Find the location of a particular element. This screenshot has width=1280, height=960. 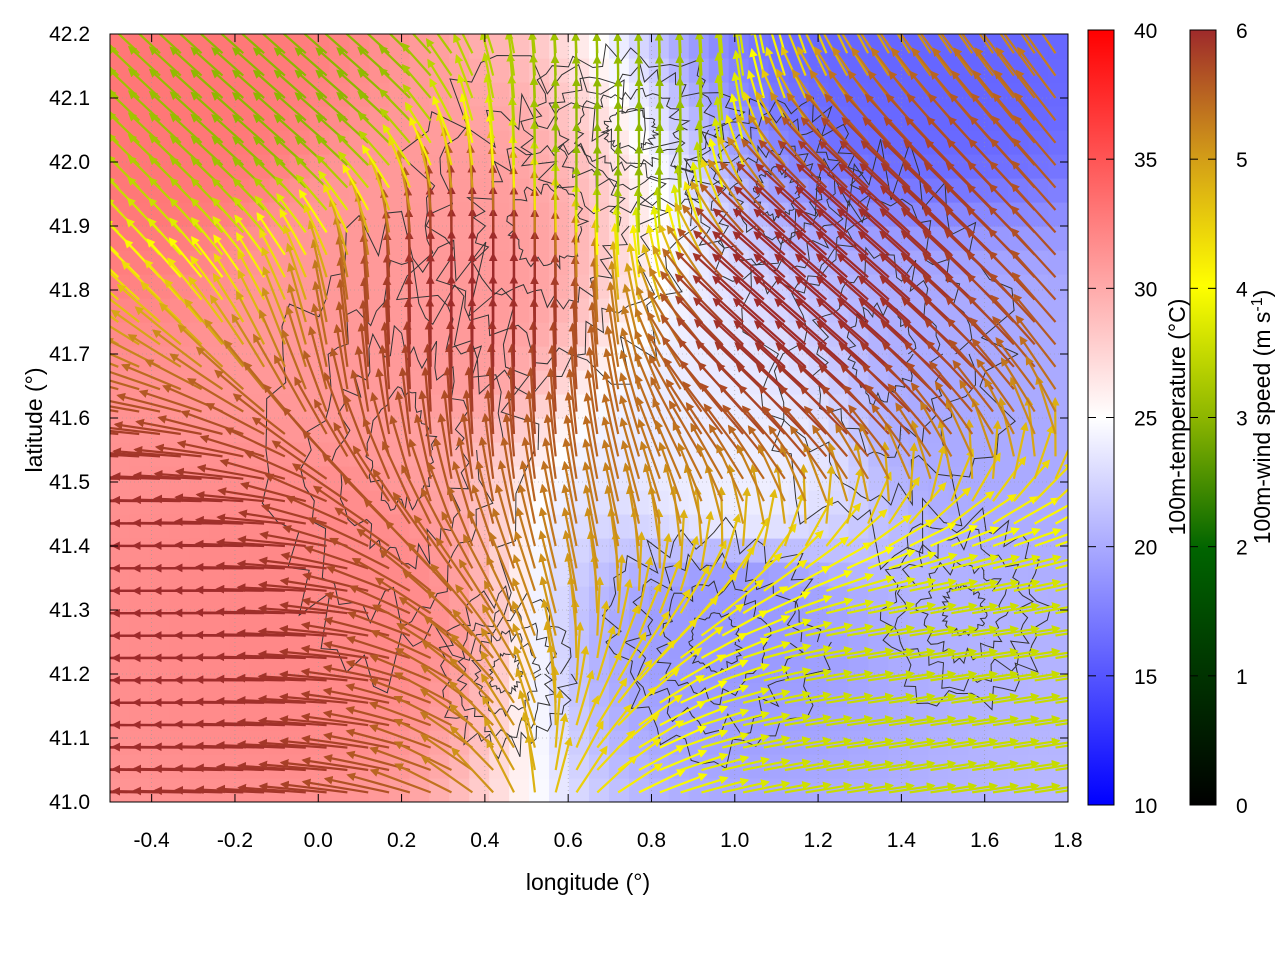

colorbar-tick-label: 2 is located at coordinates (1242, 548).